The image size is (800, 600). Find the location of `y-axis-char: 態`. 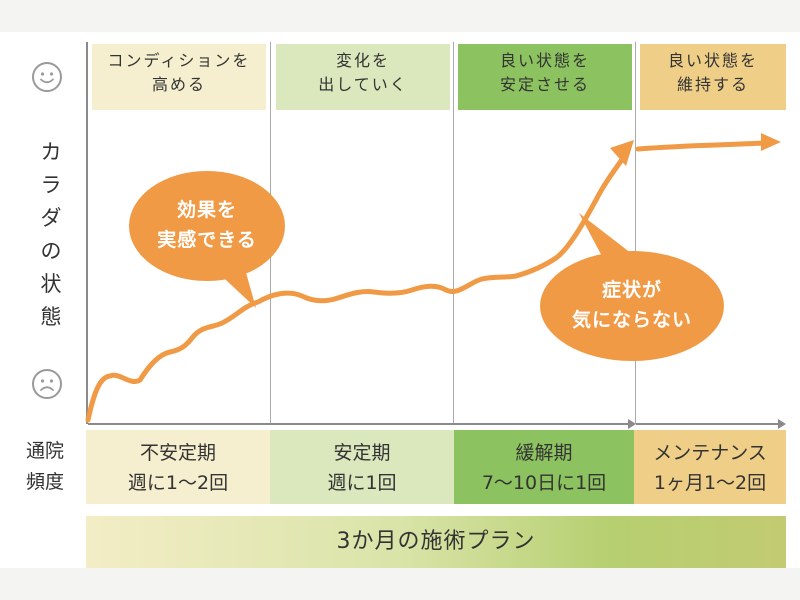

y-axis-char: 態 is located at coordinates (51, 317).